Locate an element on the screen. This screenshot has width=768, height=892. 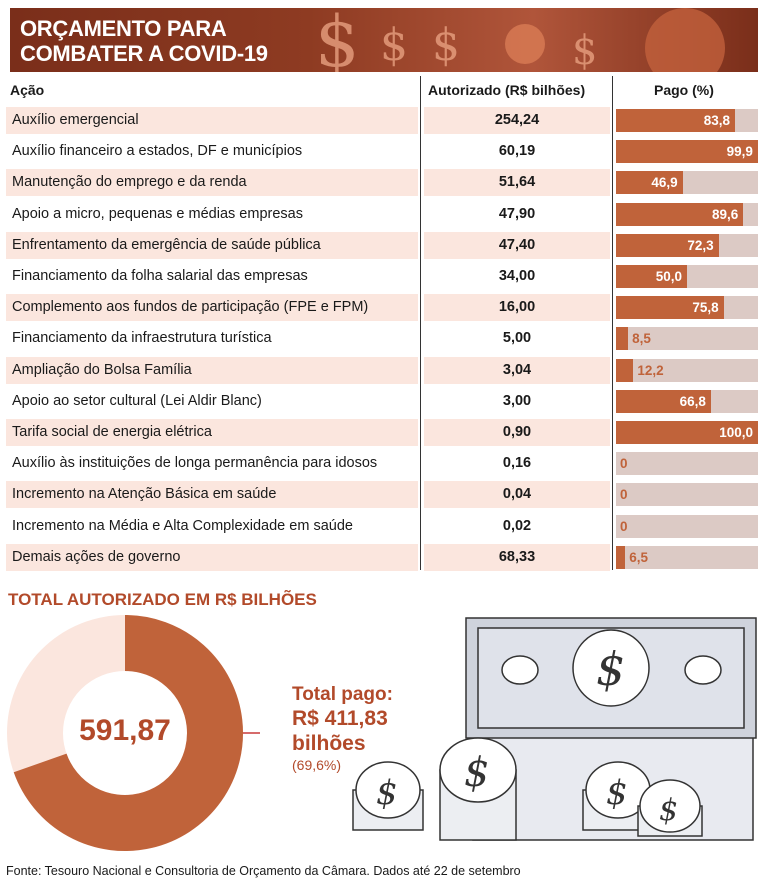
pago-label: 100,0 is located at coordinates (736, 432).